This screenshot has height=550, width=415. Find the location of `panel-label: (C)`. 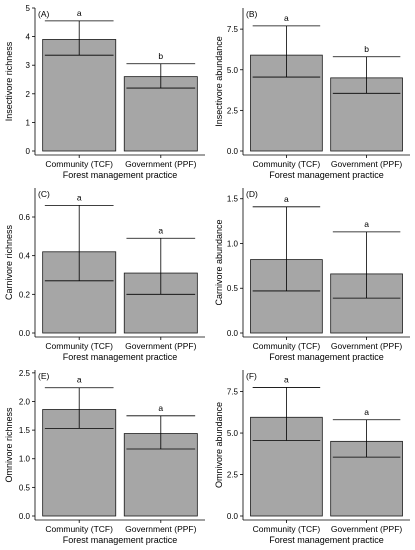

panel-label: (C) is located at coordinates (44, 194).